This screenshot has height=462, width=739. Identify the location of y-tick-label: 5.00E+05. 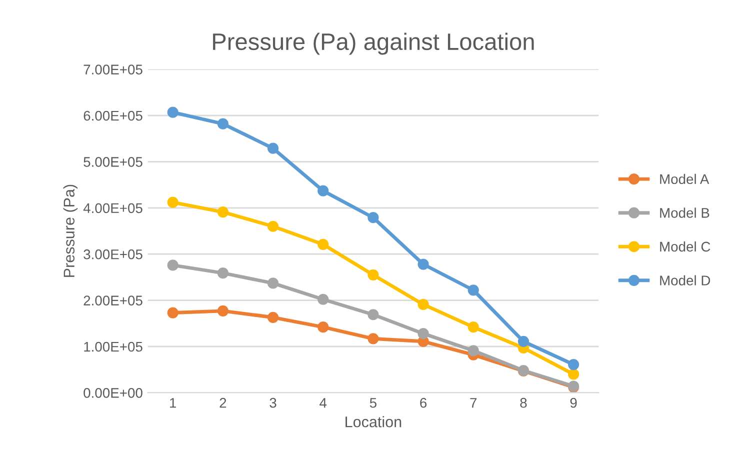
(113, 162).